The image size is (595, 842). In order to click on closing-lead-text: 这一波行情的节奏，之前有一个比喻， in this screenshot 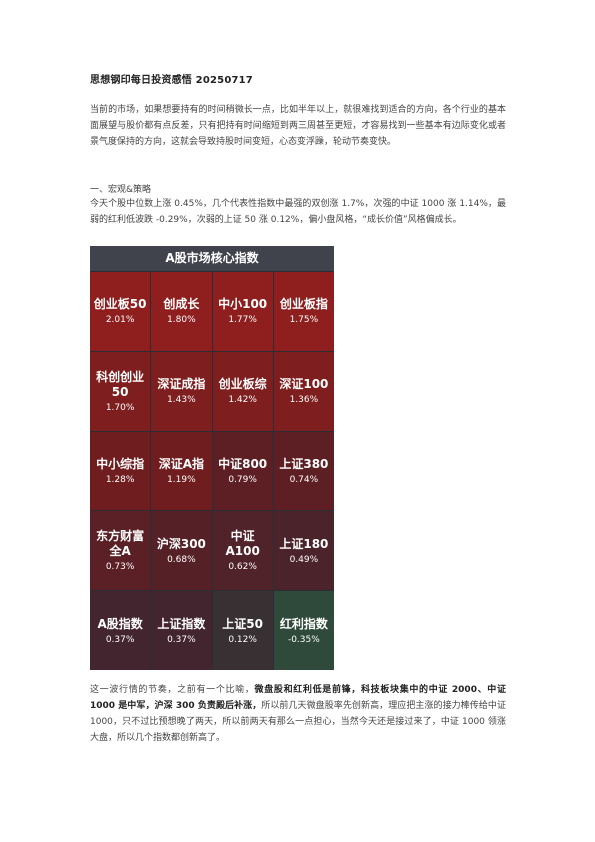, I will do `click(172, 690)`.